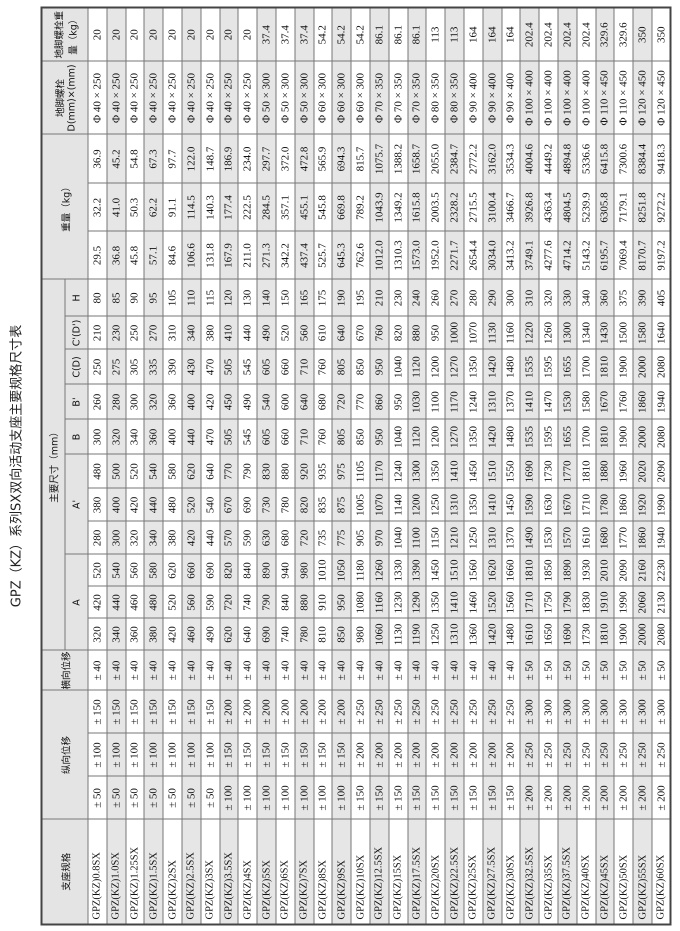 This screenshot has height=931, width=680. Describe the element at coordinates (97, 470) in the screenshot. I see `cell-a-prime-3: 480` at that location.